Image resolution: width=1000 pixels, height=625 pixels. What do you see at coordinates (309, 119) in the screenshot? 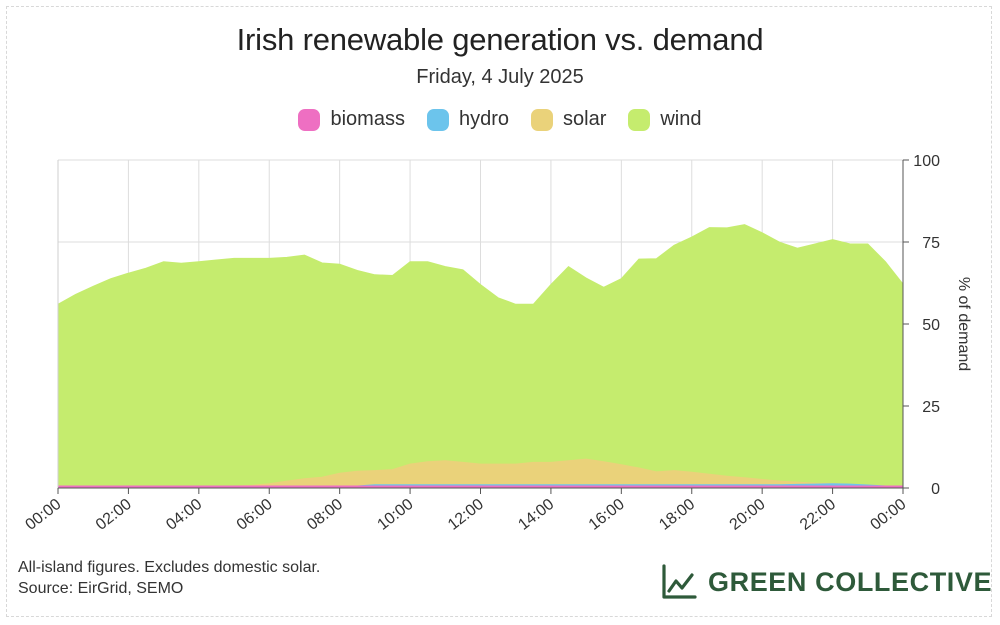
I see `legend-swatch-biomass` at bounding box center [309, 119].